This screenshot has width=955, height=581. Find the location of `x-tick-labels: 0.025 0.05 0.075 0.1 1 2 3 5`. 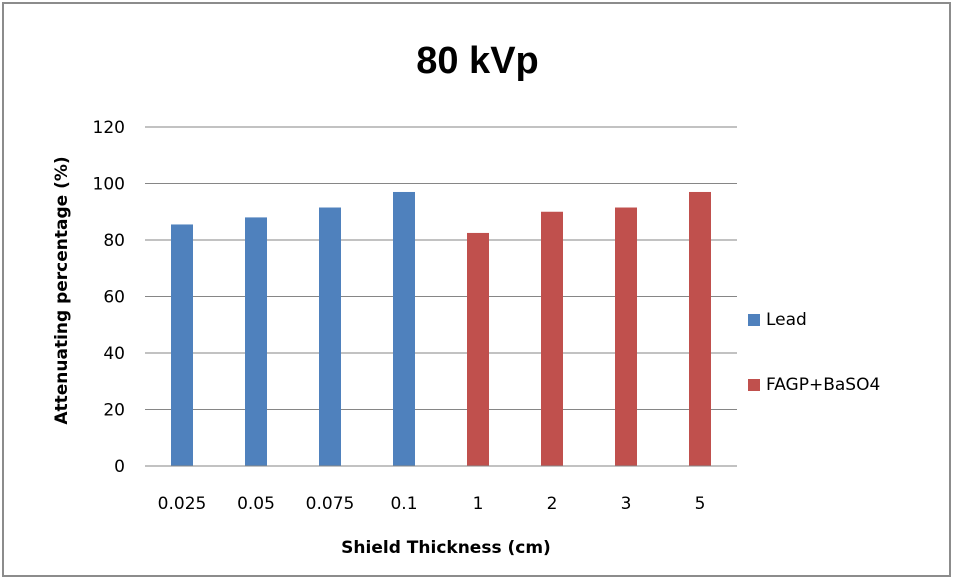

x-tick-labels: 0.025 0.05 0.075 0.1 1 2 3 5 is located at coordinates (432, 504).